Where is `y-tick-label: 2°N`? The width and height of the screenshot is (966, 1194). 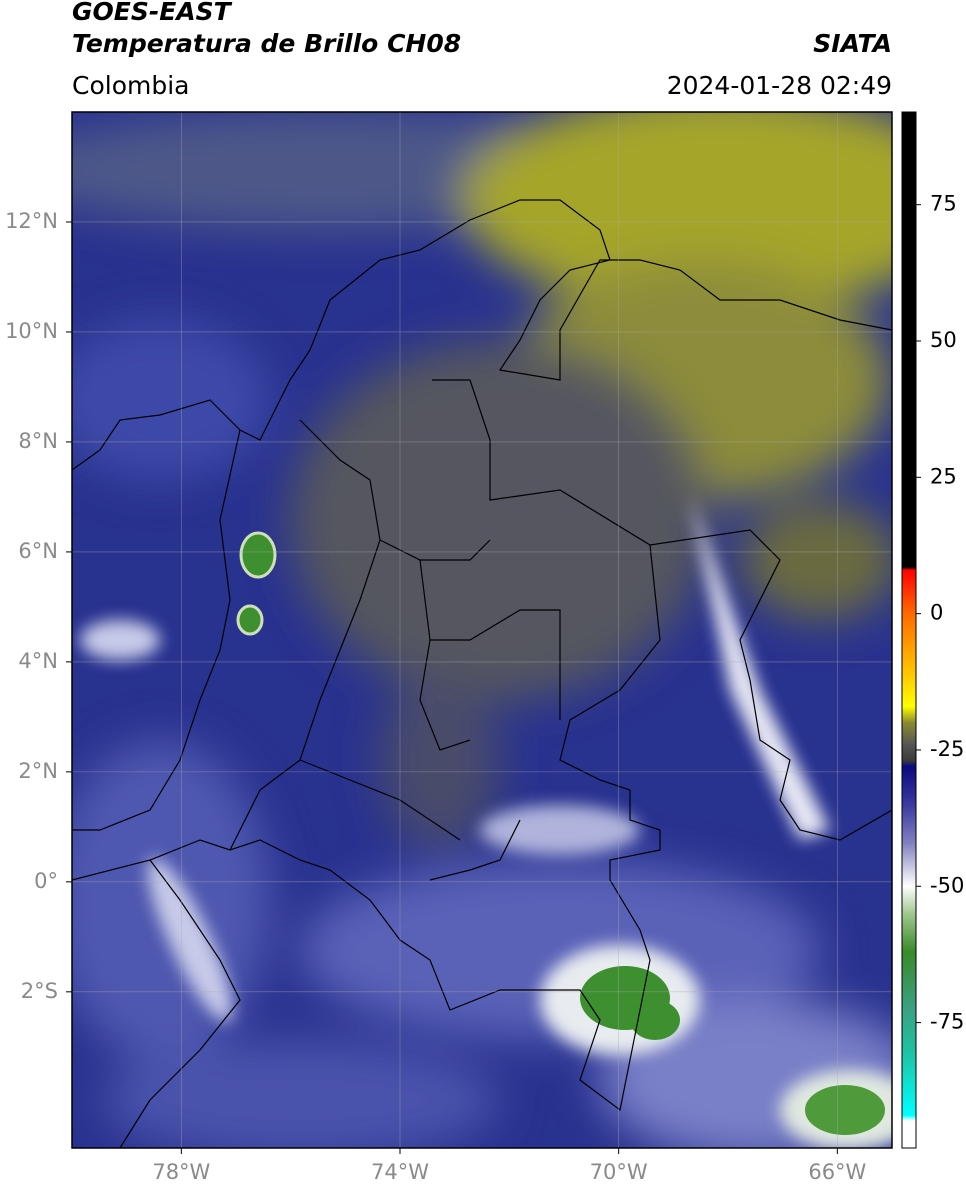 y-tick-label: 2°N is located at coordinates (38, 771).